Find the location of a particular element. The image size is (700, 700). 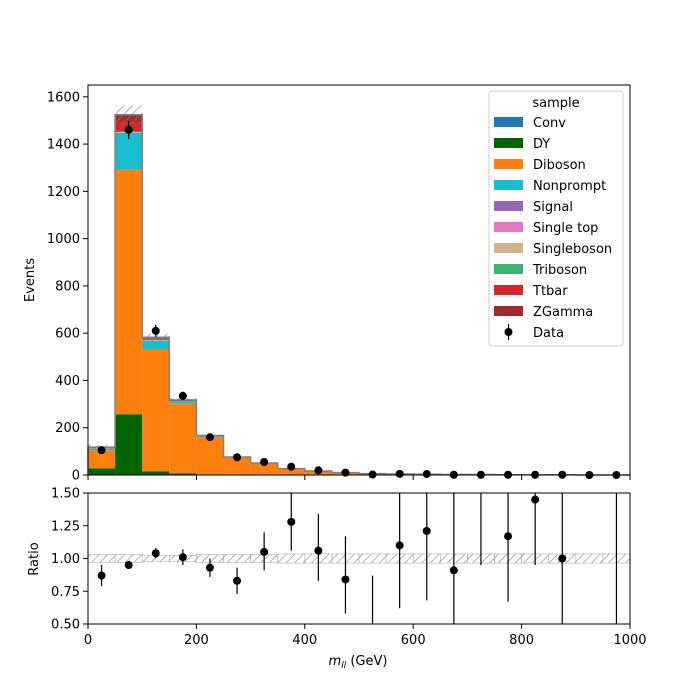

ratio-y-tick-label: 1.25 is located at coordinates (65, 526).